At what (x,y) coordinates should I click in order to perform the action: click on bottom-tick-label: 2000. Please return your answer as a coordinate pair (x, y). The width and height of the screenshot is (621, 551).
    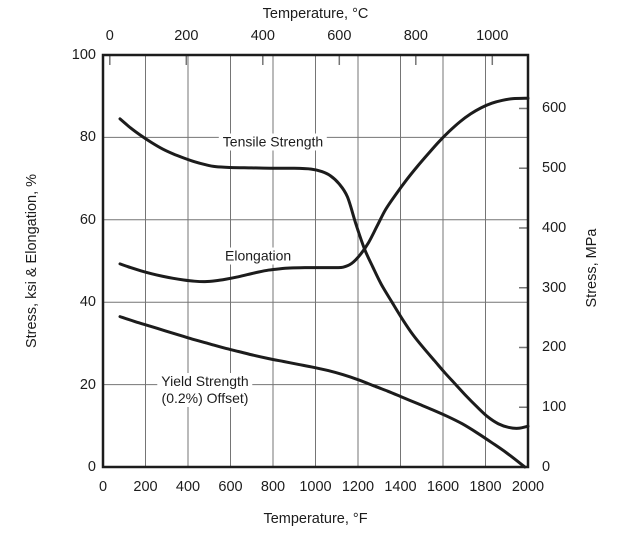
    Looking at the image, I should click on (528, 487).